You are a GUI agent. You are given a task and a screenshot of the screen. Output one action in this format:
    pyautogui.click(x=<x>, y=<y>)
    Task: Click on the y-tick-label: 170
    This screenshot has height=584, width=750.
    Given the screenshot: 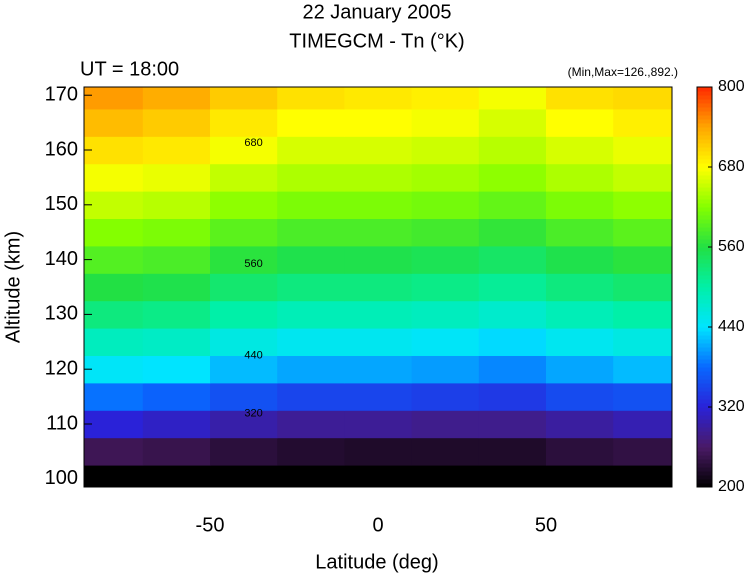 What is the action you would take?
    pyautogui.click(x=61, y=95)
    